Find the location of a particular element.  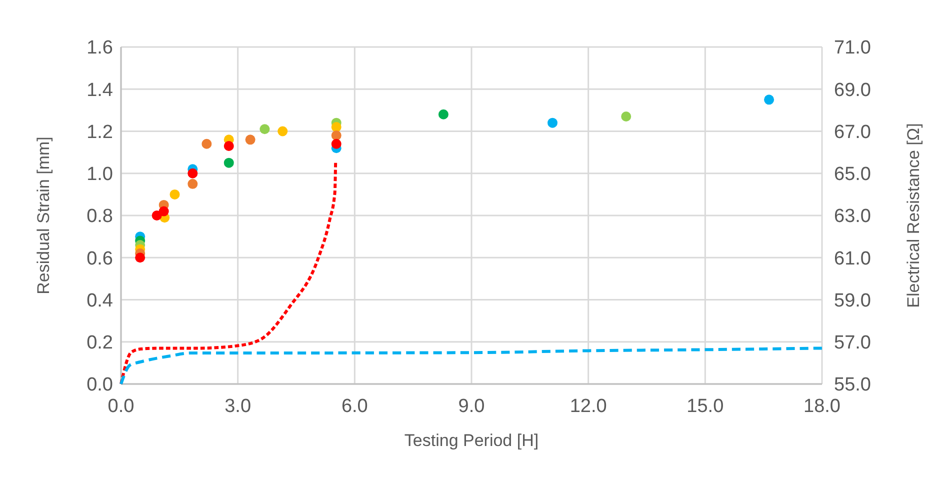

y2-tick-label: 61.0 is located at coordinates (852, 259).